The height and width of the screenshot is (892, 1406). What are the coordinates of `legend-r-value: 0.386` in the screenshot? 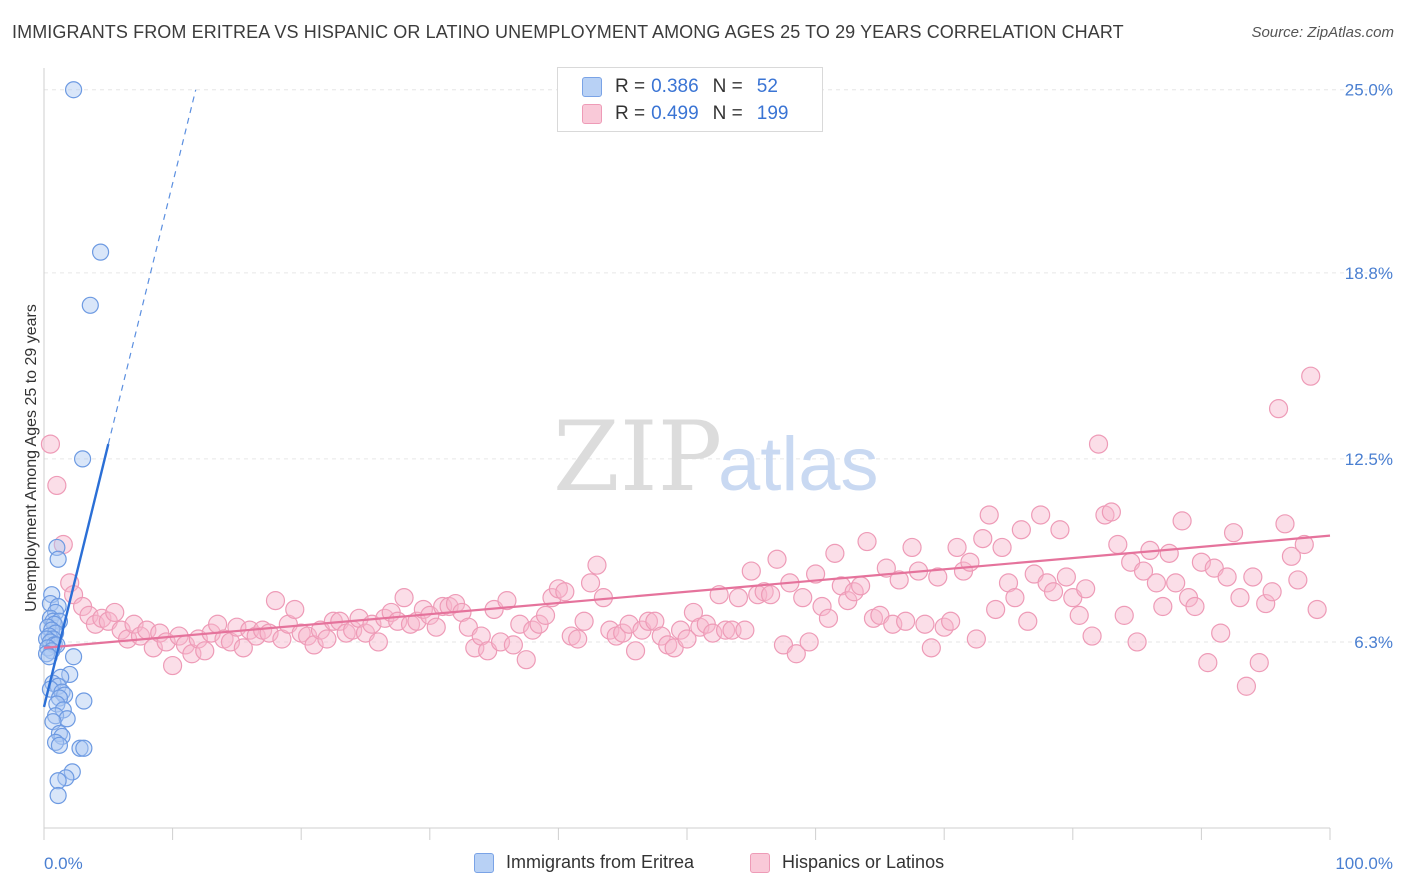 It's located at (675, 86).